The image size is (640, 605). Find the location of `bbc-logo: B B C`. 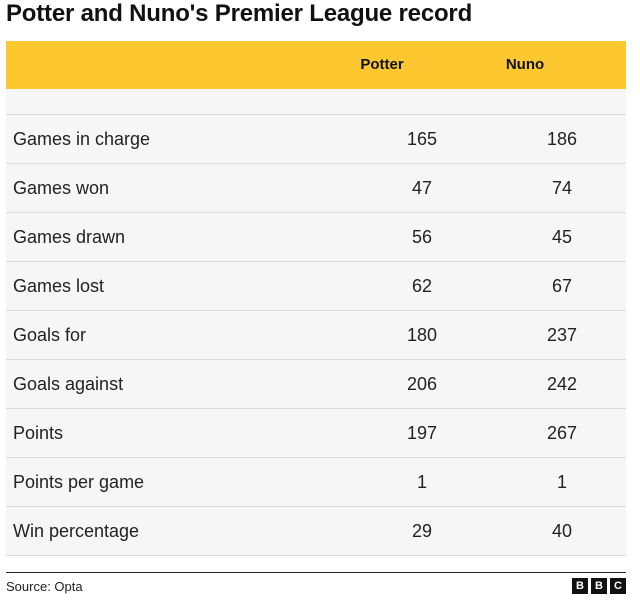

bbc-logo: B B C is located at coordinates (599, 586).